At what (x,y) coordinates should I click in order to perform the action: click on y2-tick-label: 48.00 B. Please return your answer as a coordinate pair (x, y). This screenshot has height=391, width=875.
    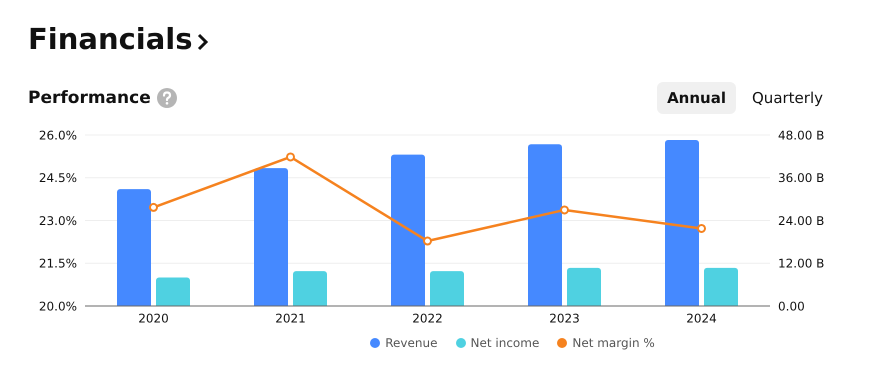
    Looking at the image, I should click on (801, 135).